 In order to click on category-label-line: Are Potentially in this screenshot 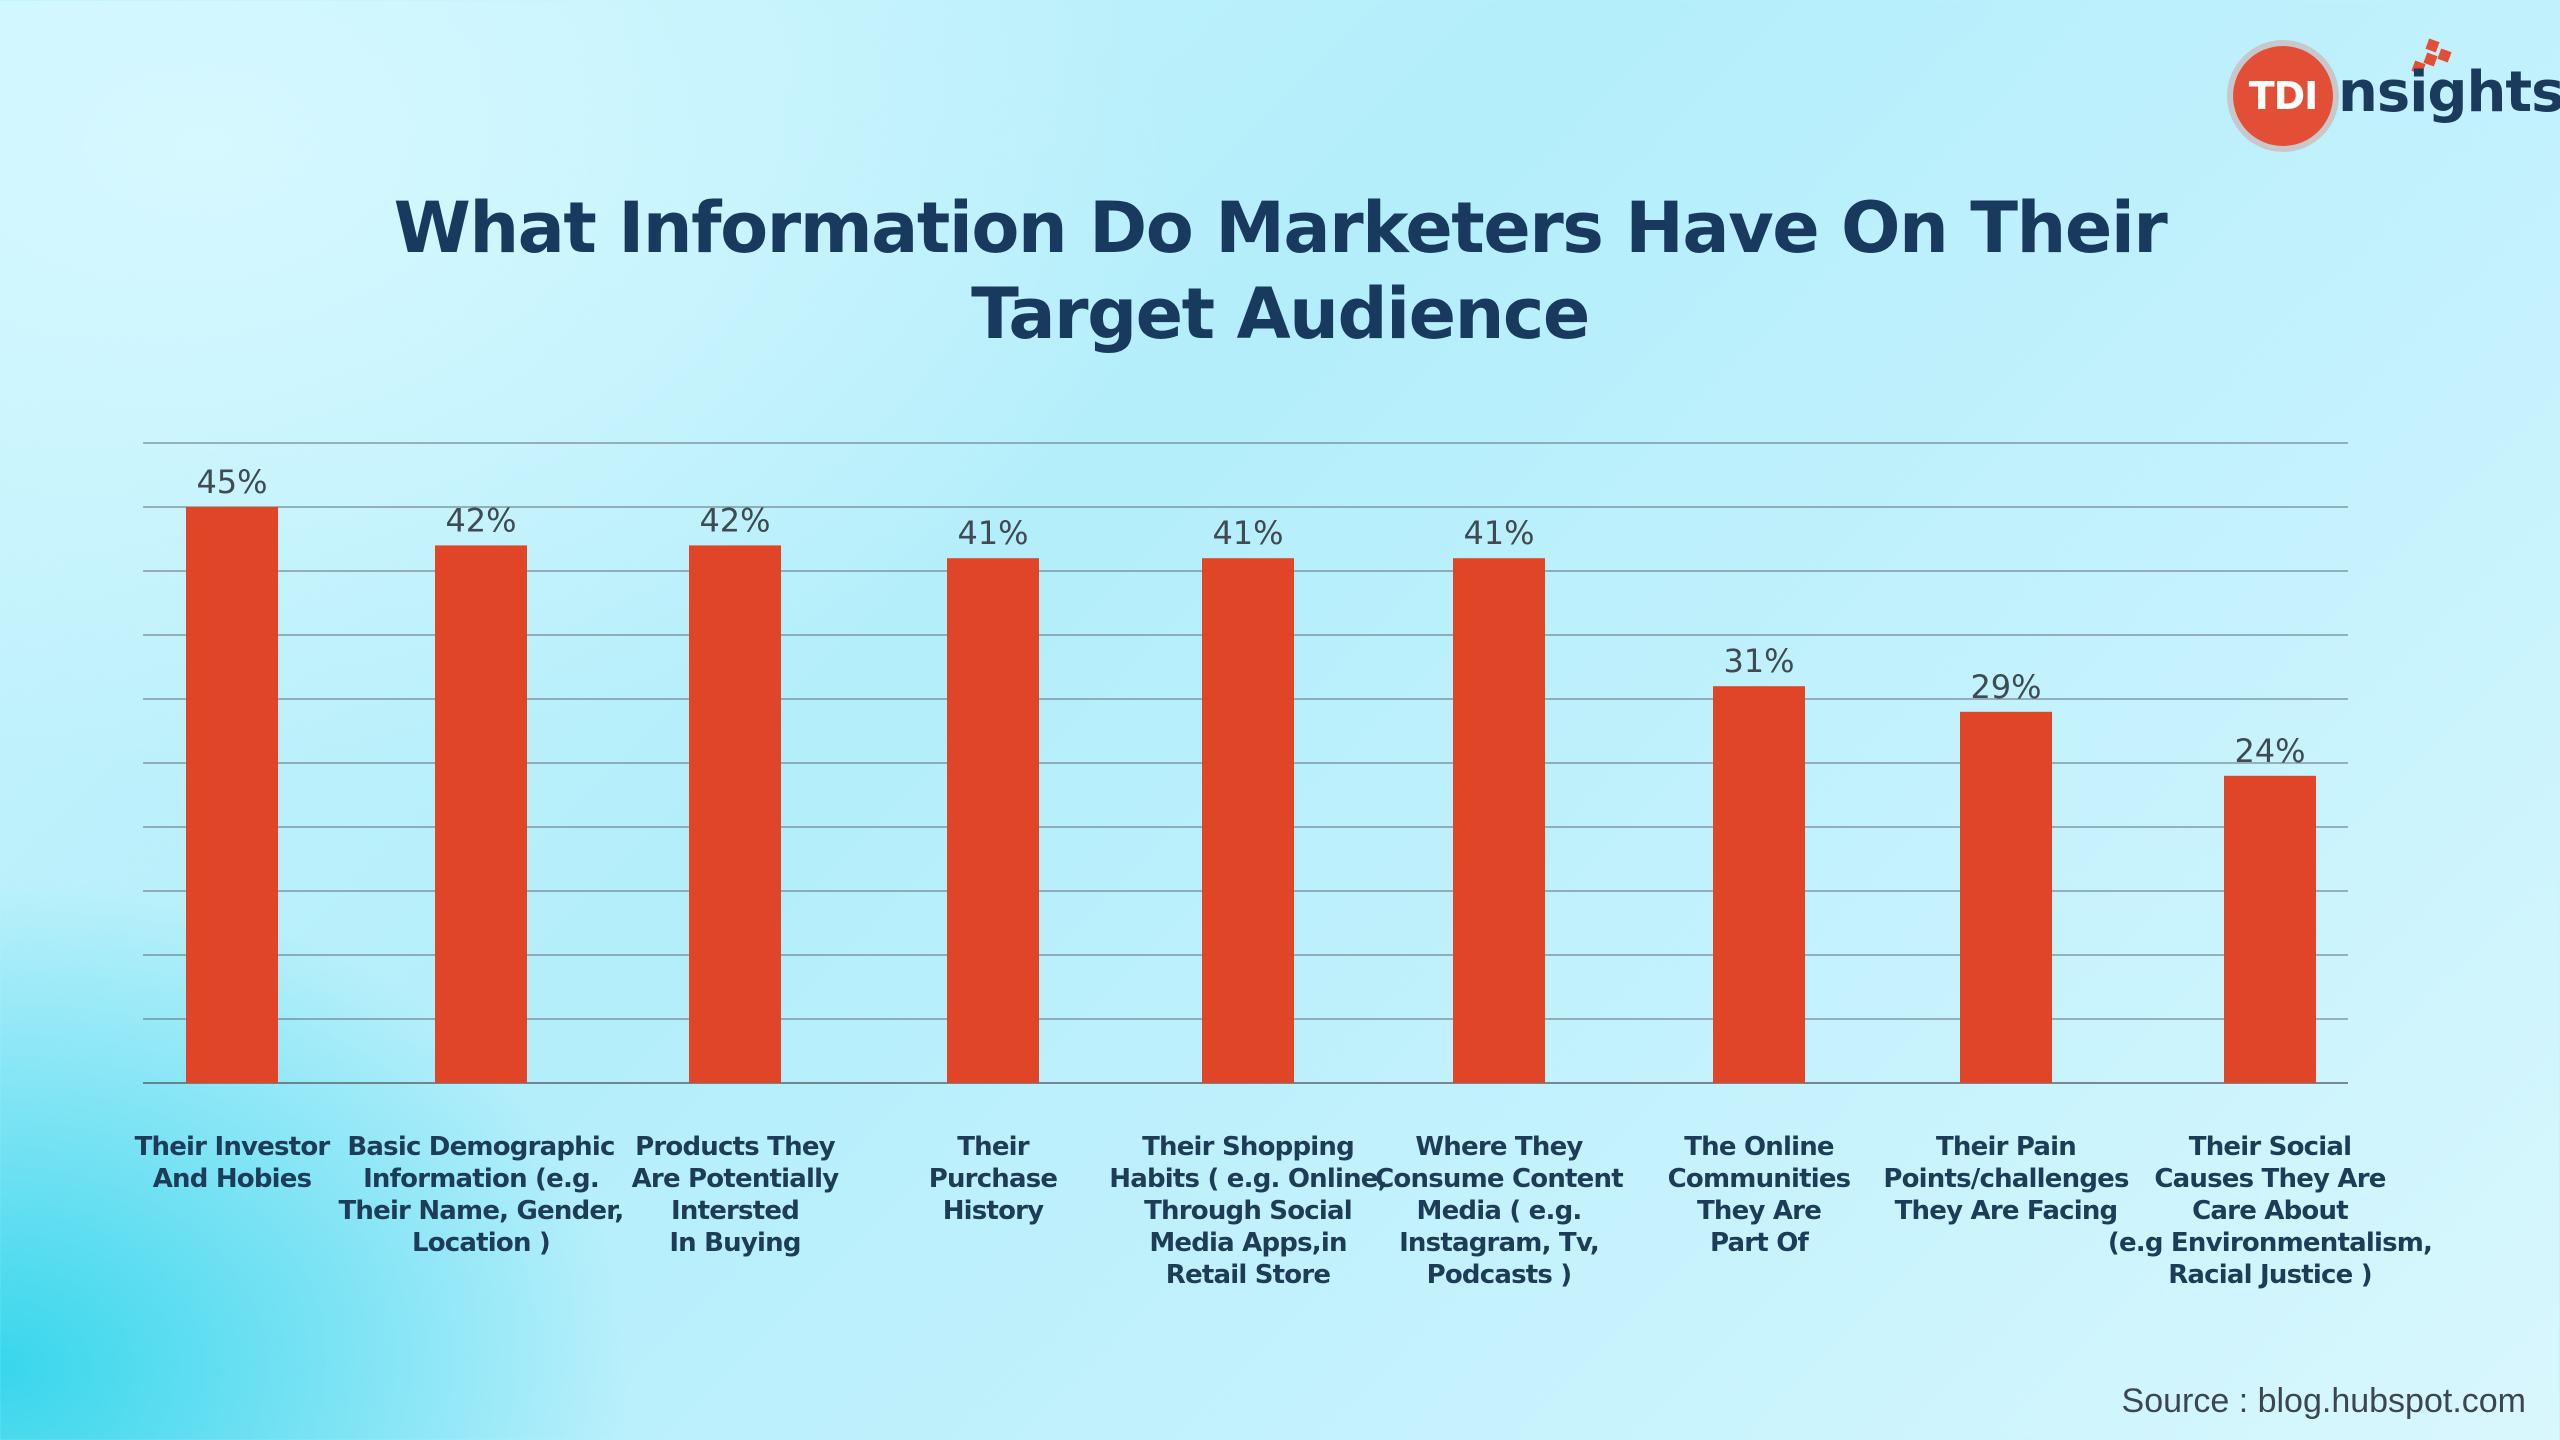, I will do `click(736, 1179)`.